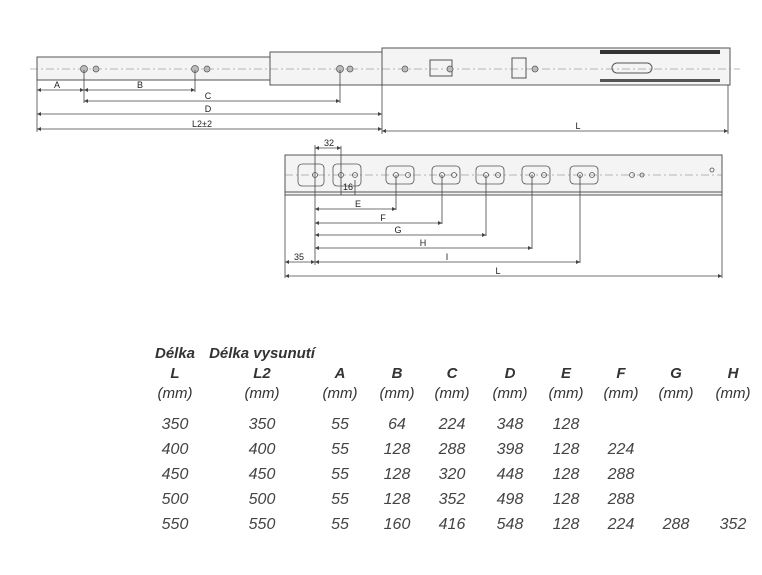 Image resolution: width=762 pixels, height=575 pixels. What do you see at coordinates (510, 373) in the screenshot?
I see `header-symbol: D` at bounding box center [510, 373].